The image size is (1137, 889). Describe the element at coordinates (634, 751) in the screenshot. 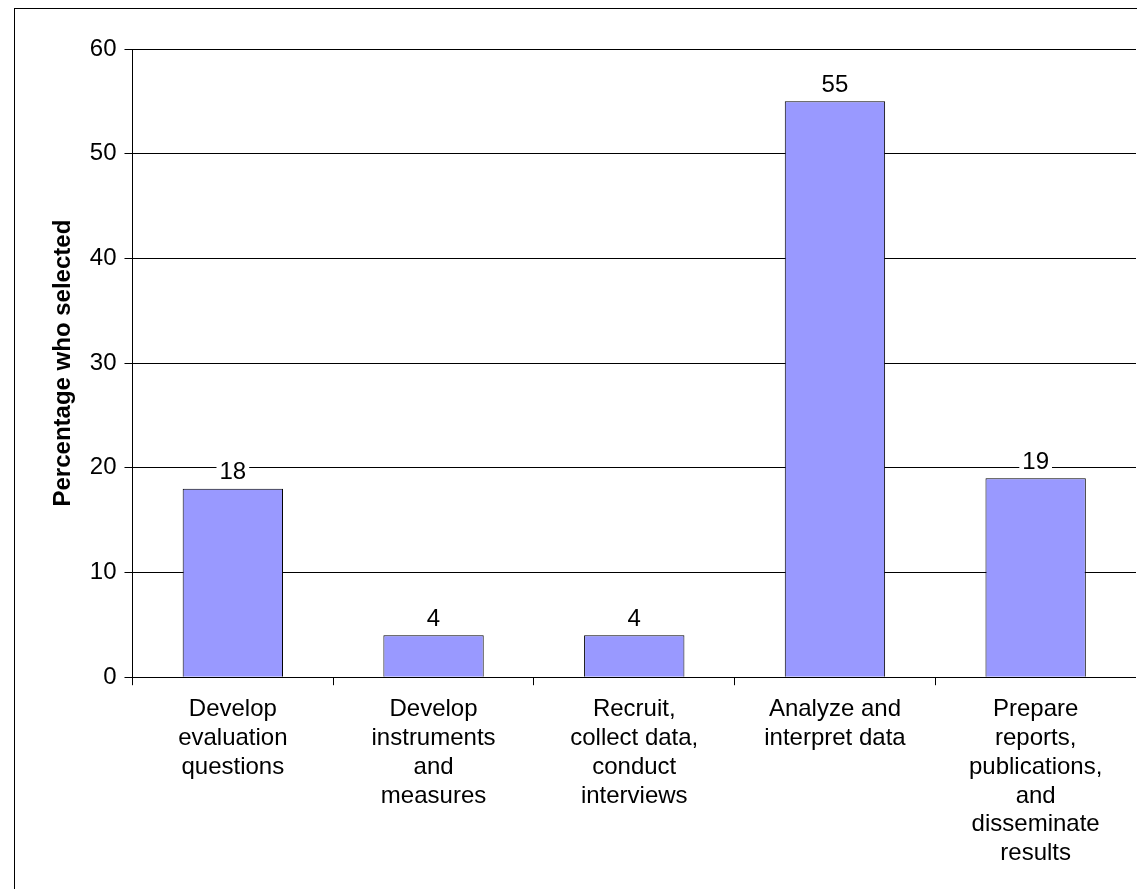

I see `x-tick-label: Recruit, collect data, conduct interviews` at that location.